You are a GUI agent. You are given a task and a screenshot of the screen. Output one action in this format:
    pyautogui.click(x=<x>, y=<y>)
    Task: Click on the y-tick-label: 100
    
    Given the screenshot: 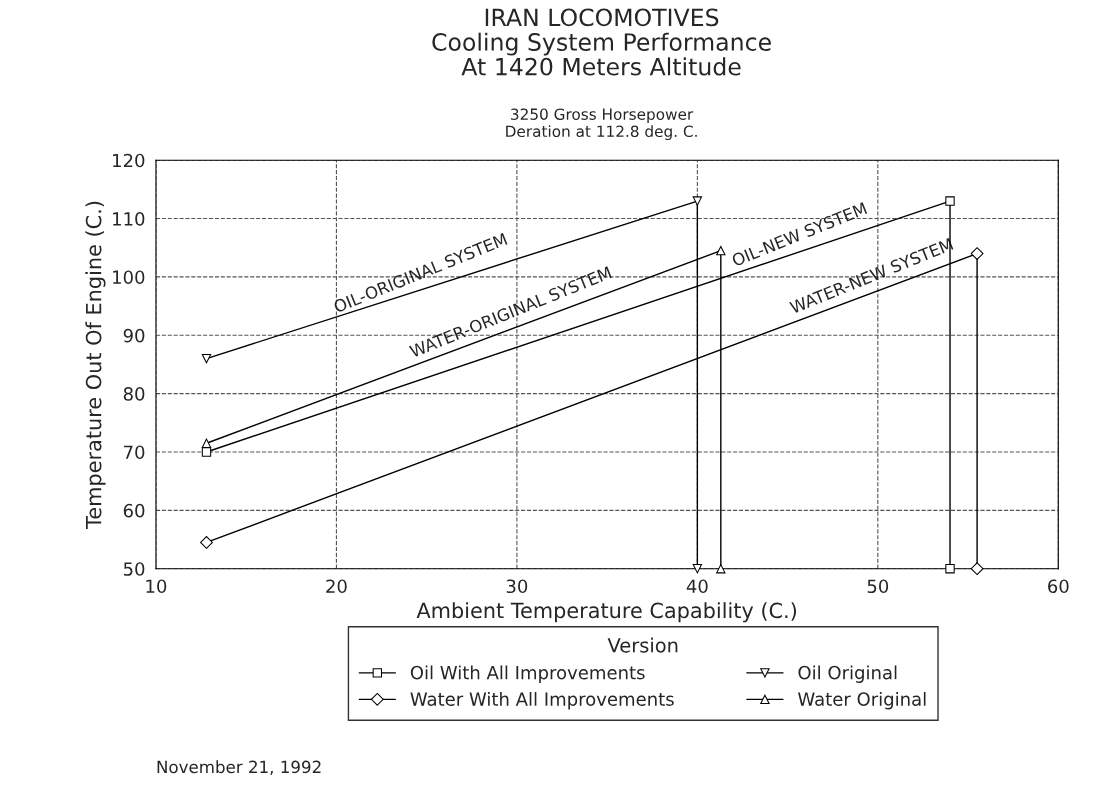 What is the action you would take?
    pyautogui.click(x=129, y=277)
    